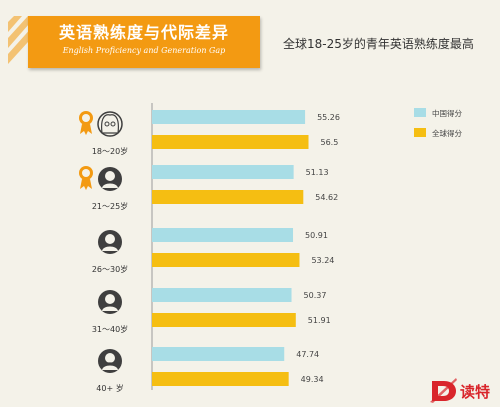 This screenshot has width=500, height=407. Describe the element at coordinates (316, 235) in the screenshot. I see `data-label: 50.91` at that location.